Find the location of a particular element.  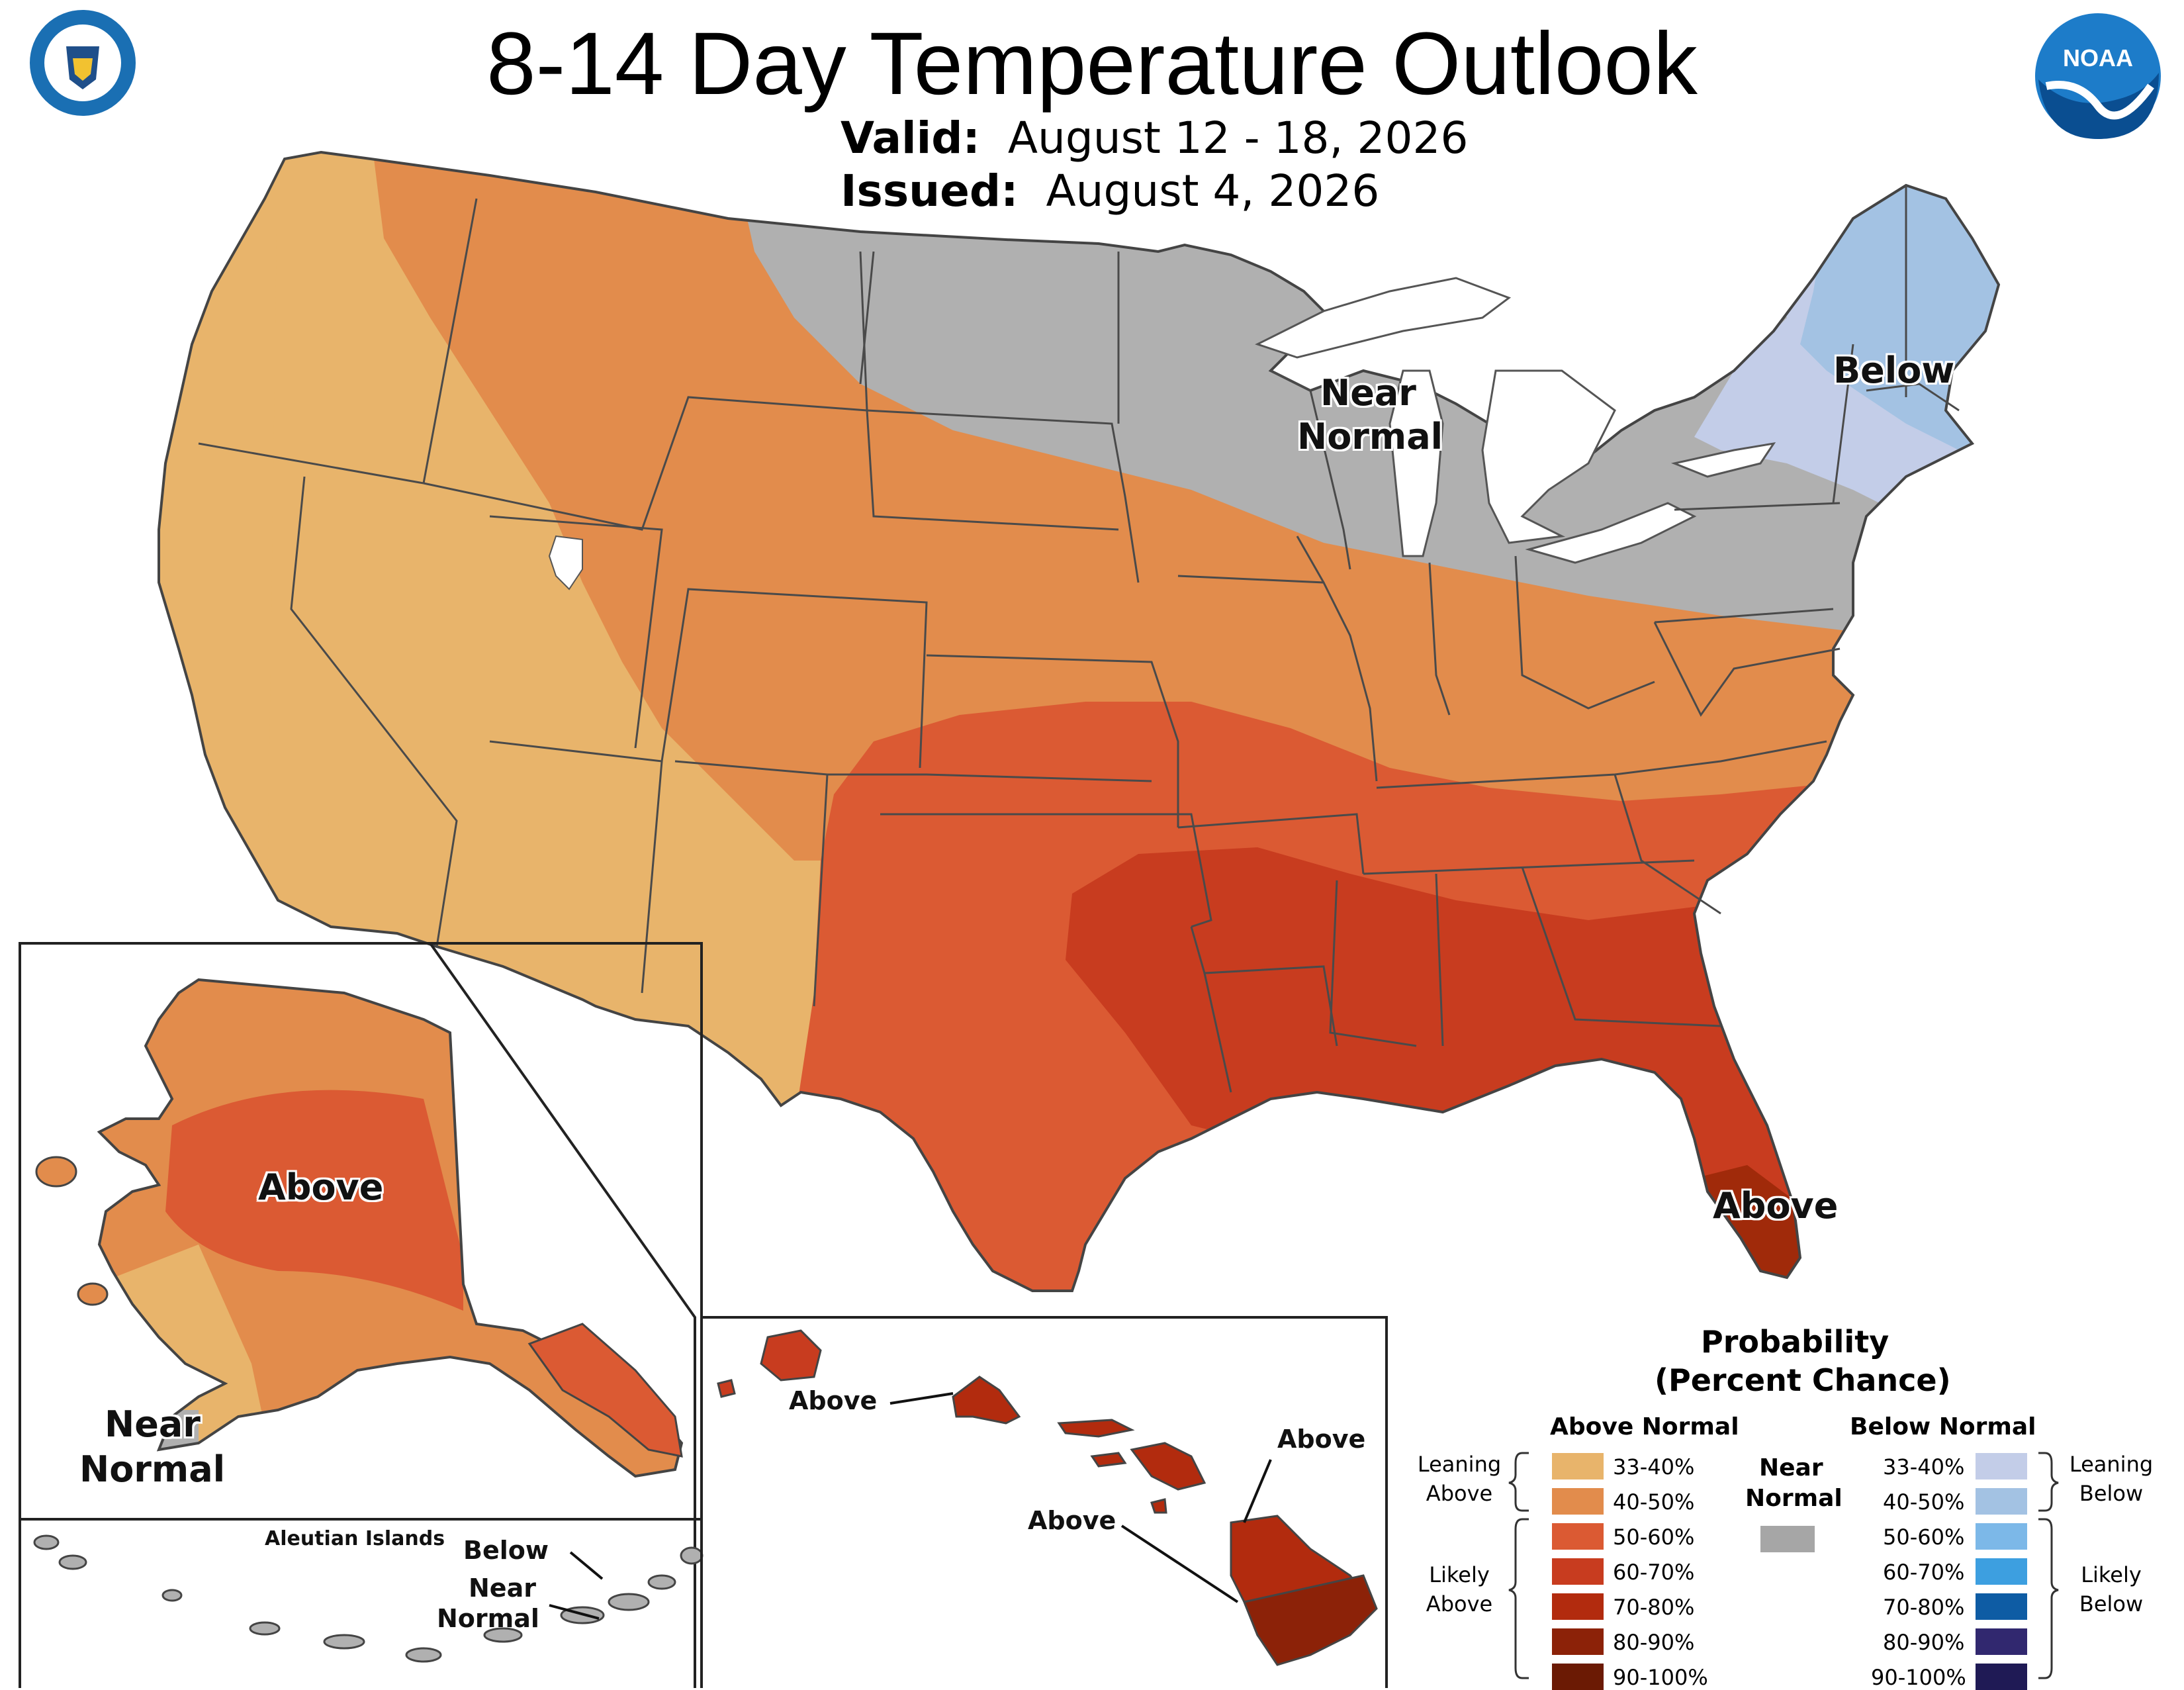

valid-value: August 12 - 18, 2026 is located at coordinates (1238, 138).